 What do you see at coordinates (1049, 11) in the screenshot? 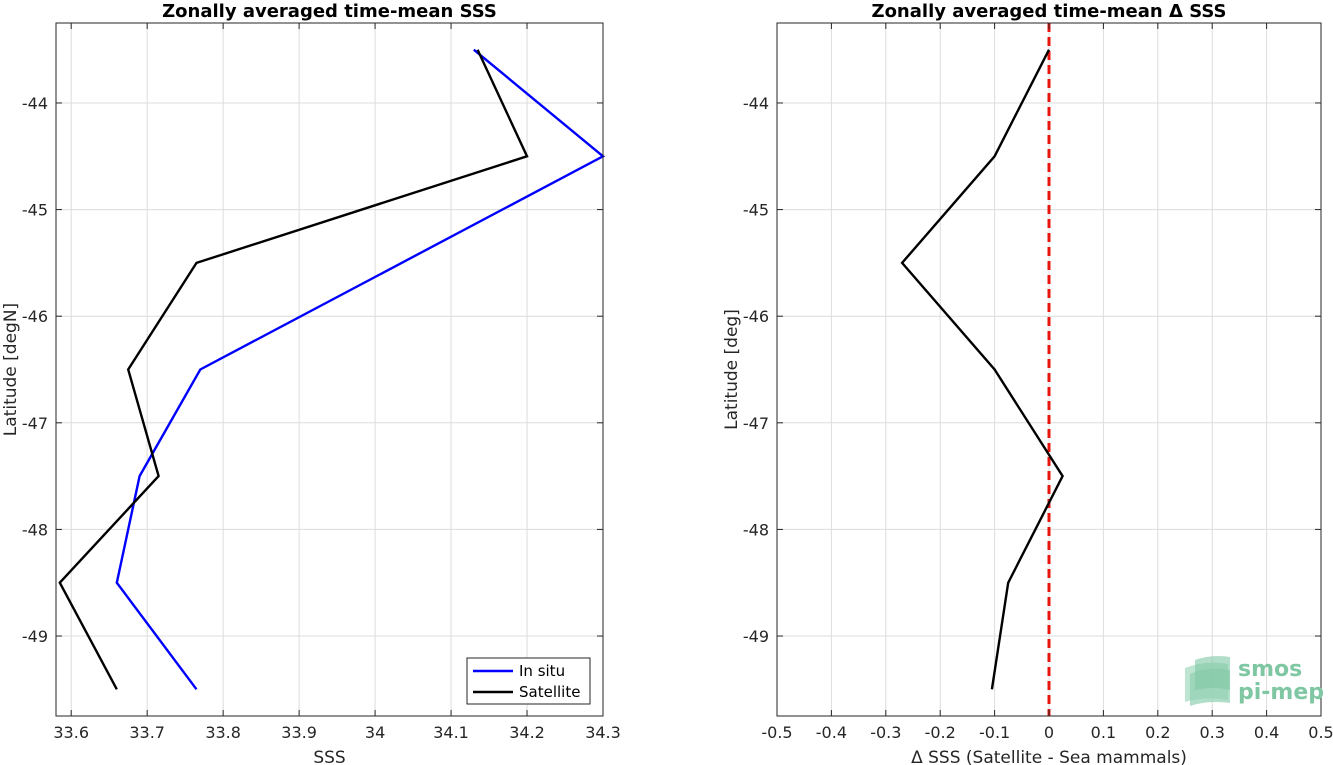
I see `chart-title: Zonally averaged time-mean Δ SSS` at bounding box center [1049, 11].